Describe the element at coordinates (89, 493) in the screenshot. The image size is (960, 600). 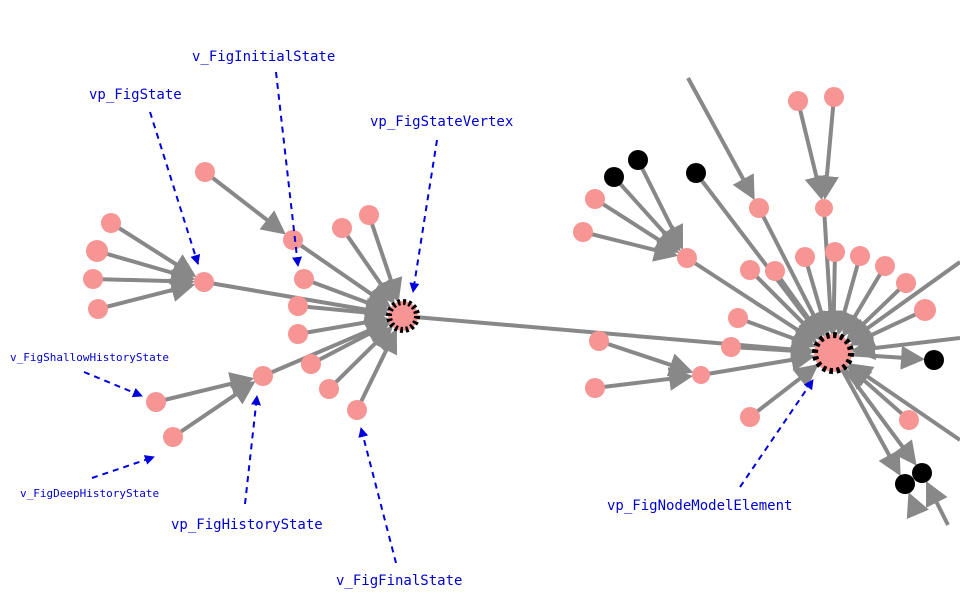
I see `label-fig-deep-history-state: v_FigDeepHistoryState` at that location.